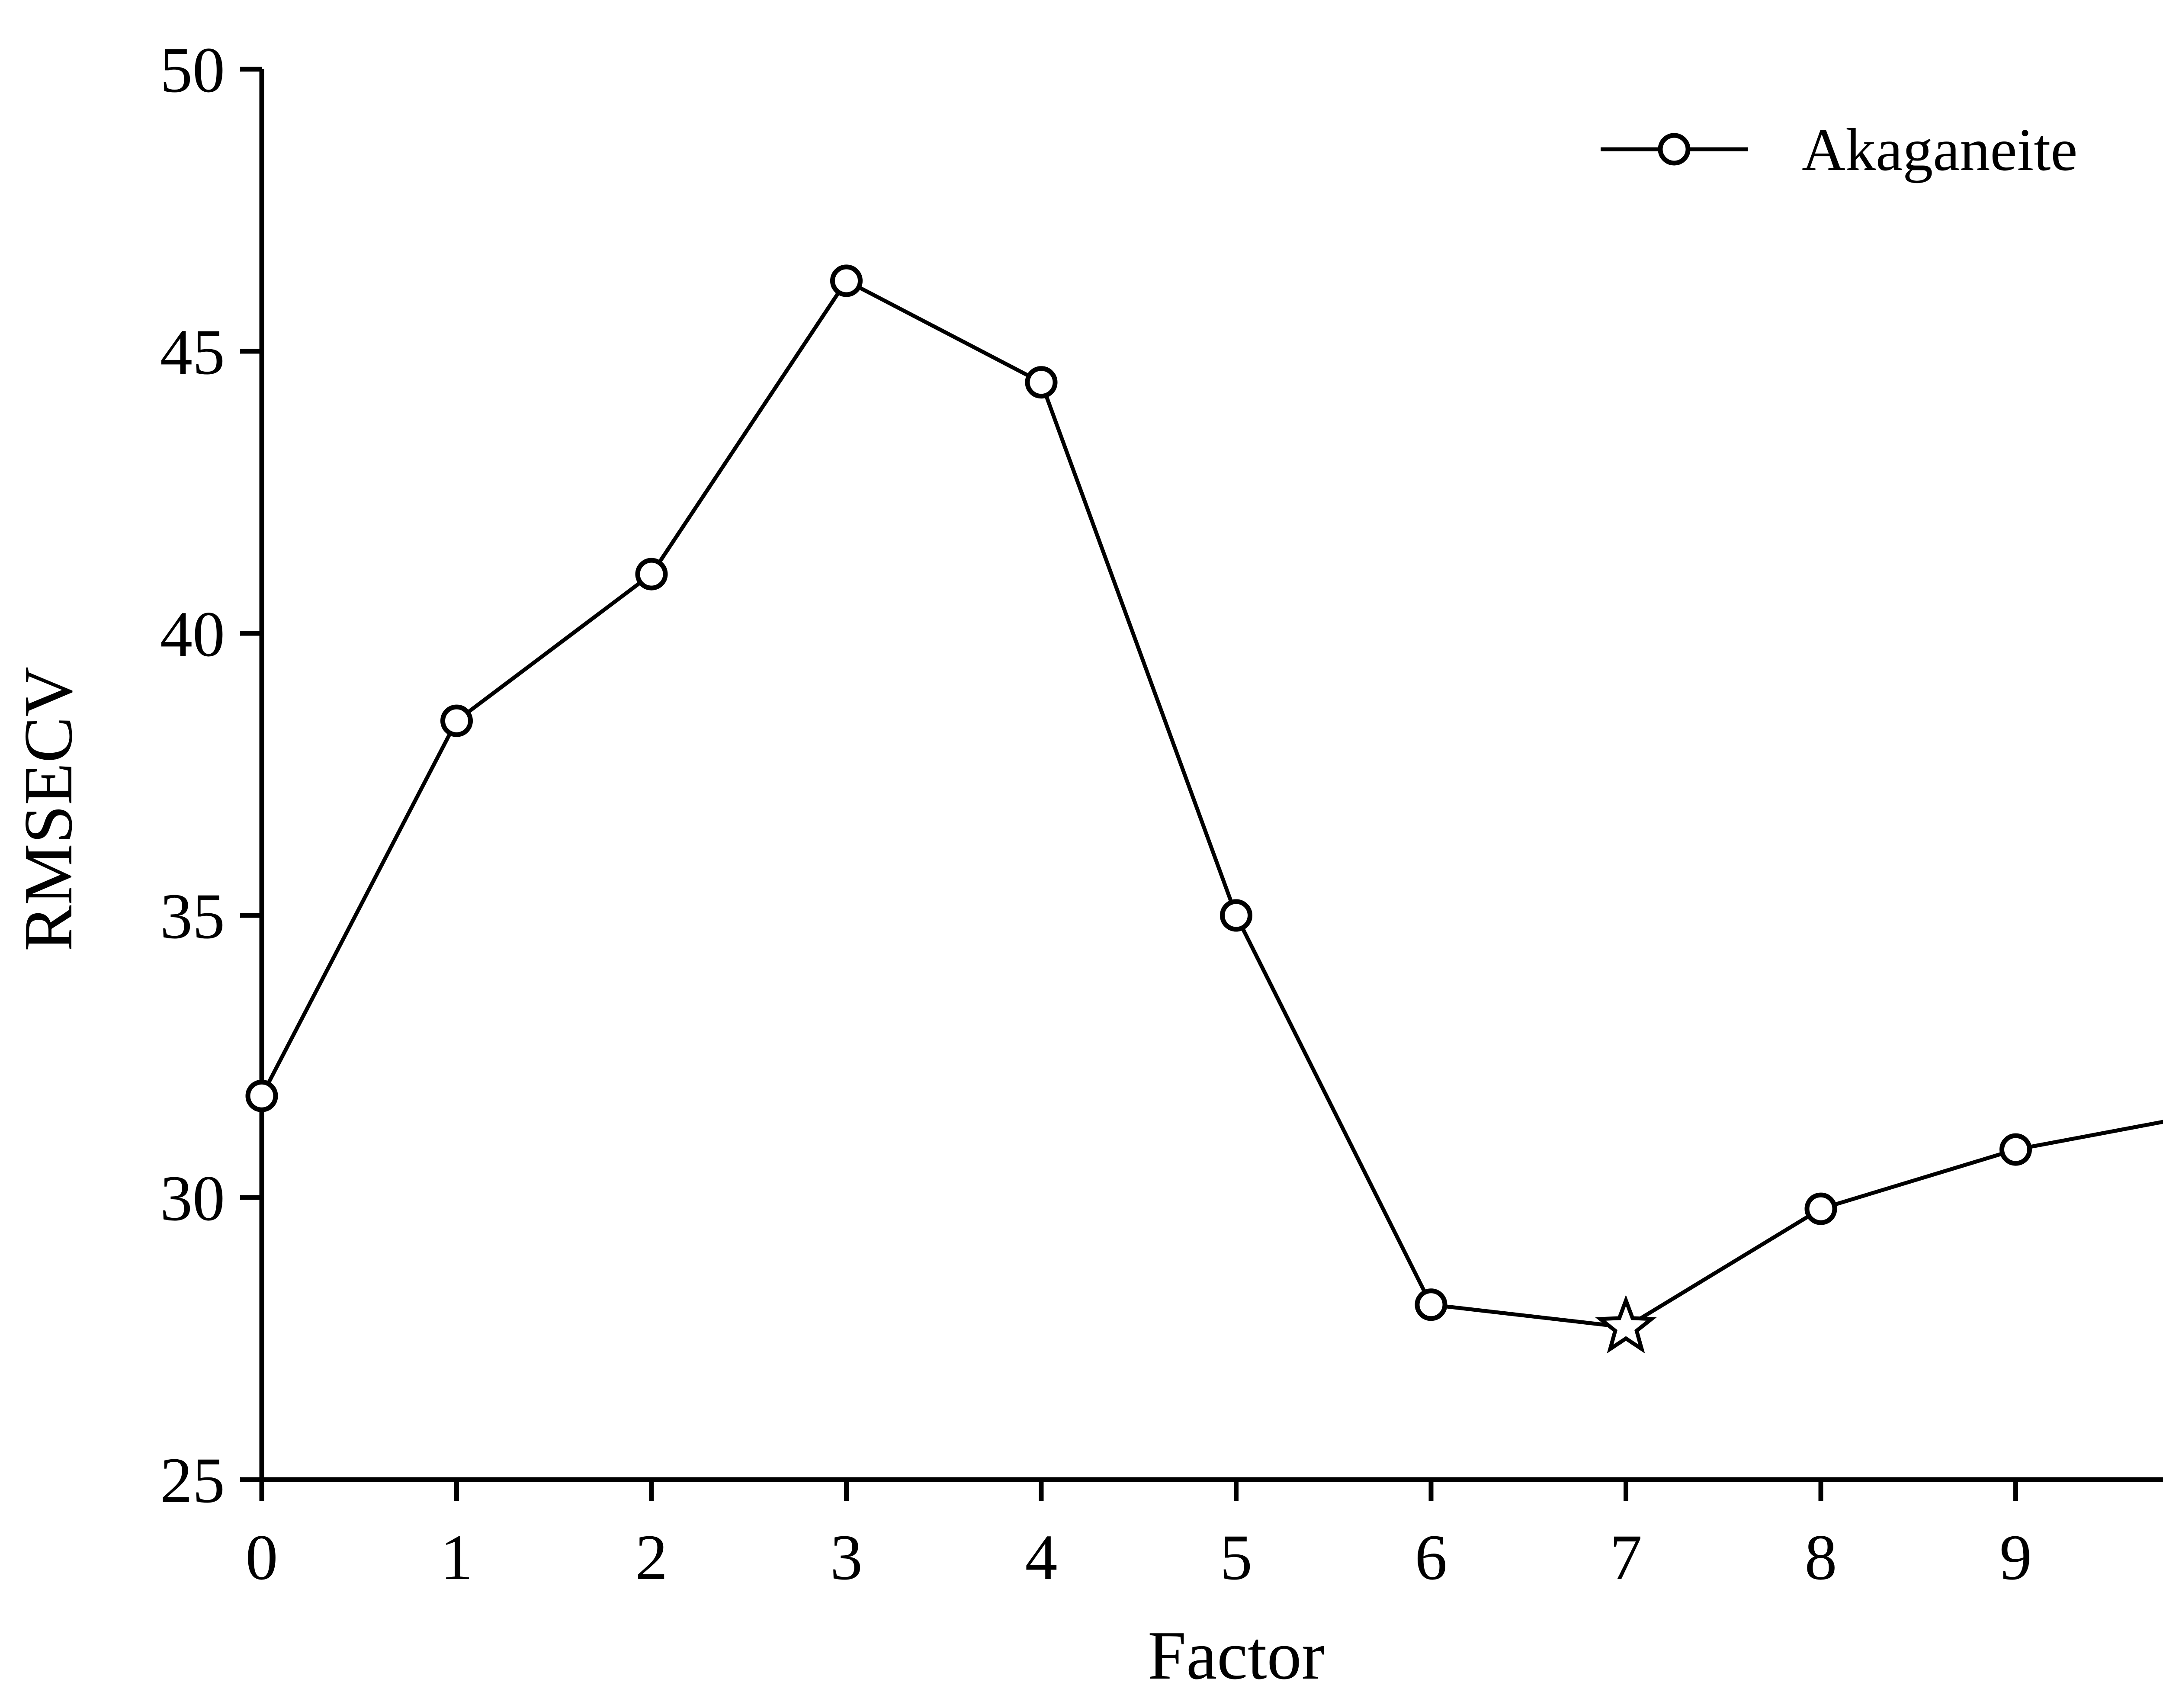 This screenshot has width=2163, height=1708. I want to click on y-tick-label: 35, so click(192, 916).